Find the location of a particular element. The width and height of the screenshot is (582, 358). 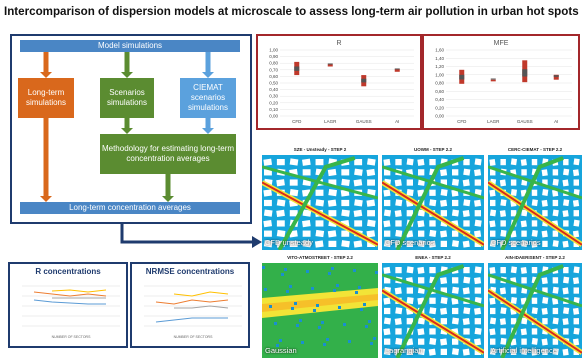

map-title: AIN-IDAERISENT - STEP 2.2 is located at coordinates (535, 257).